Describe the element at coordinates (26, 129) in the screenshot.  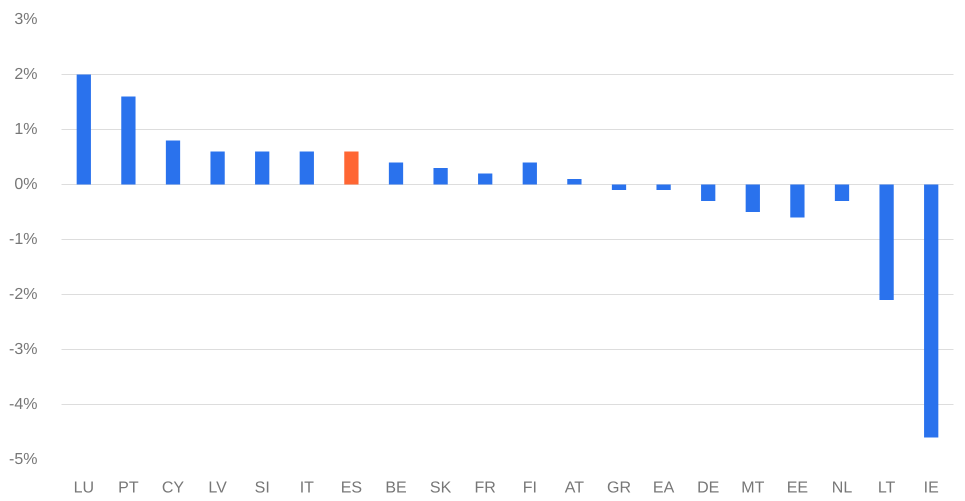
I see `y-tick-label: 1%` at that location.